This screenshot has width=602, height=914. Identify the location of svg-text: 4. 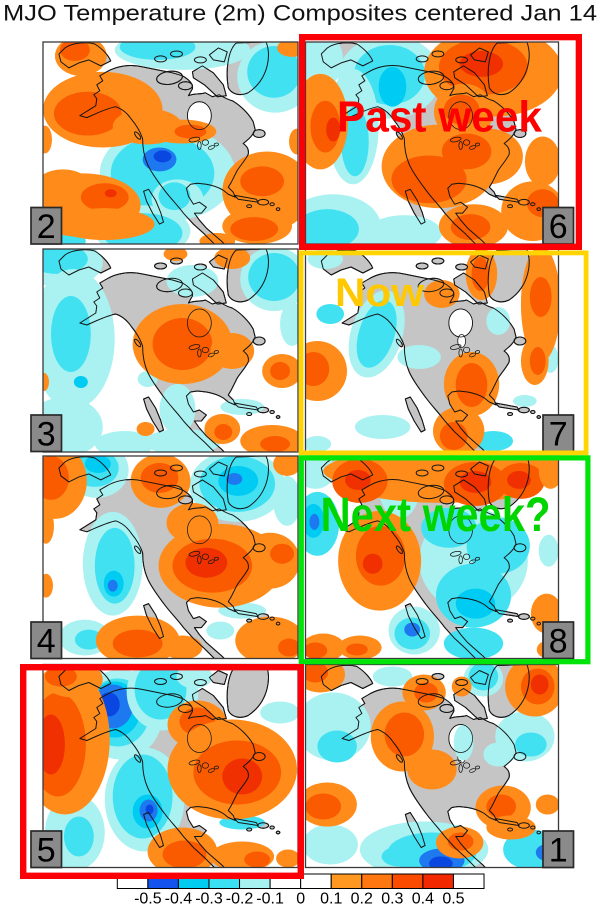
(46, 642).